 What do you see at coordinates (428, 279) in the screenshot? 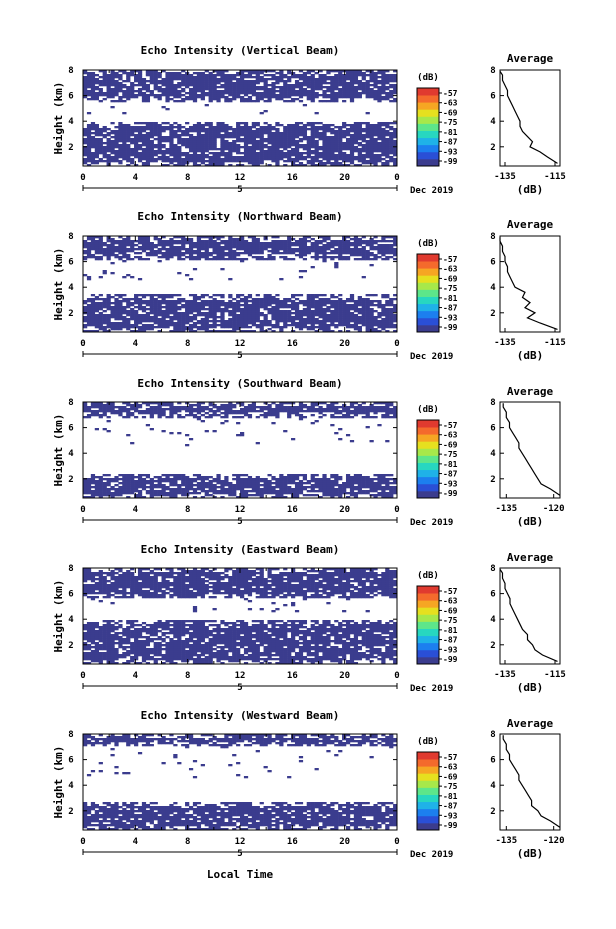
I see `colorbar-swatch` at bounding box center [428, 279].